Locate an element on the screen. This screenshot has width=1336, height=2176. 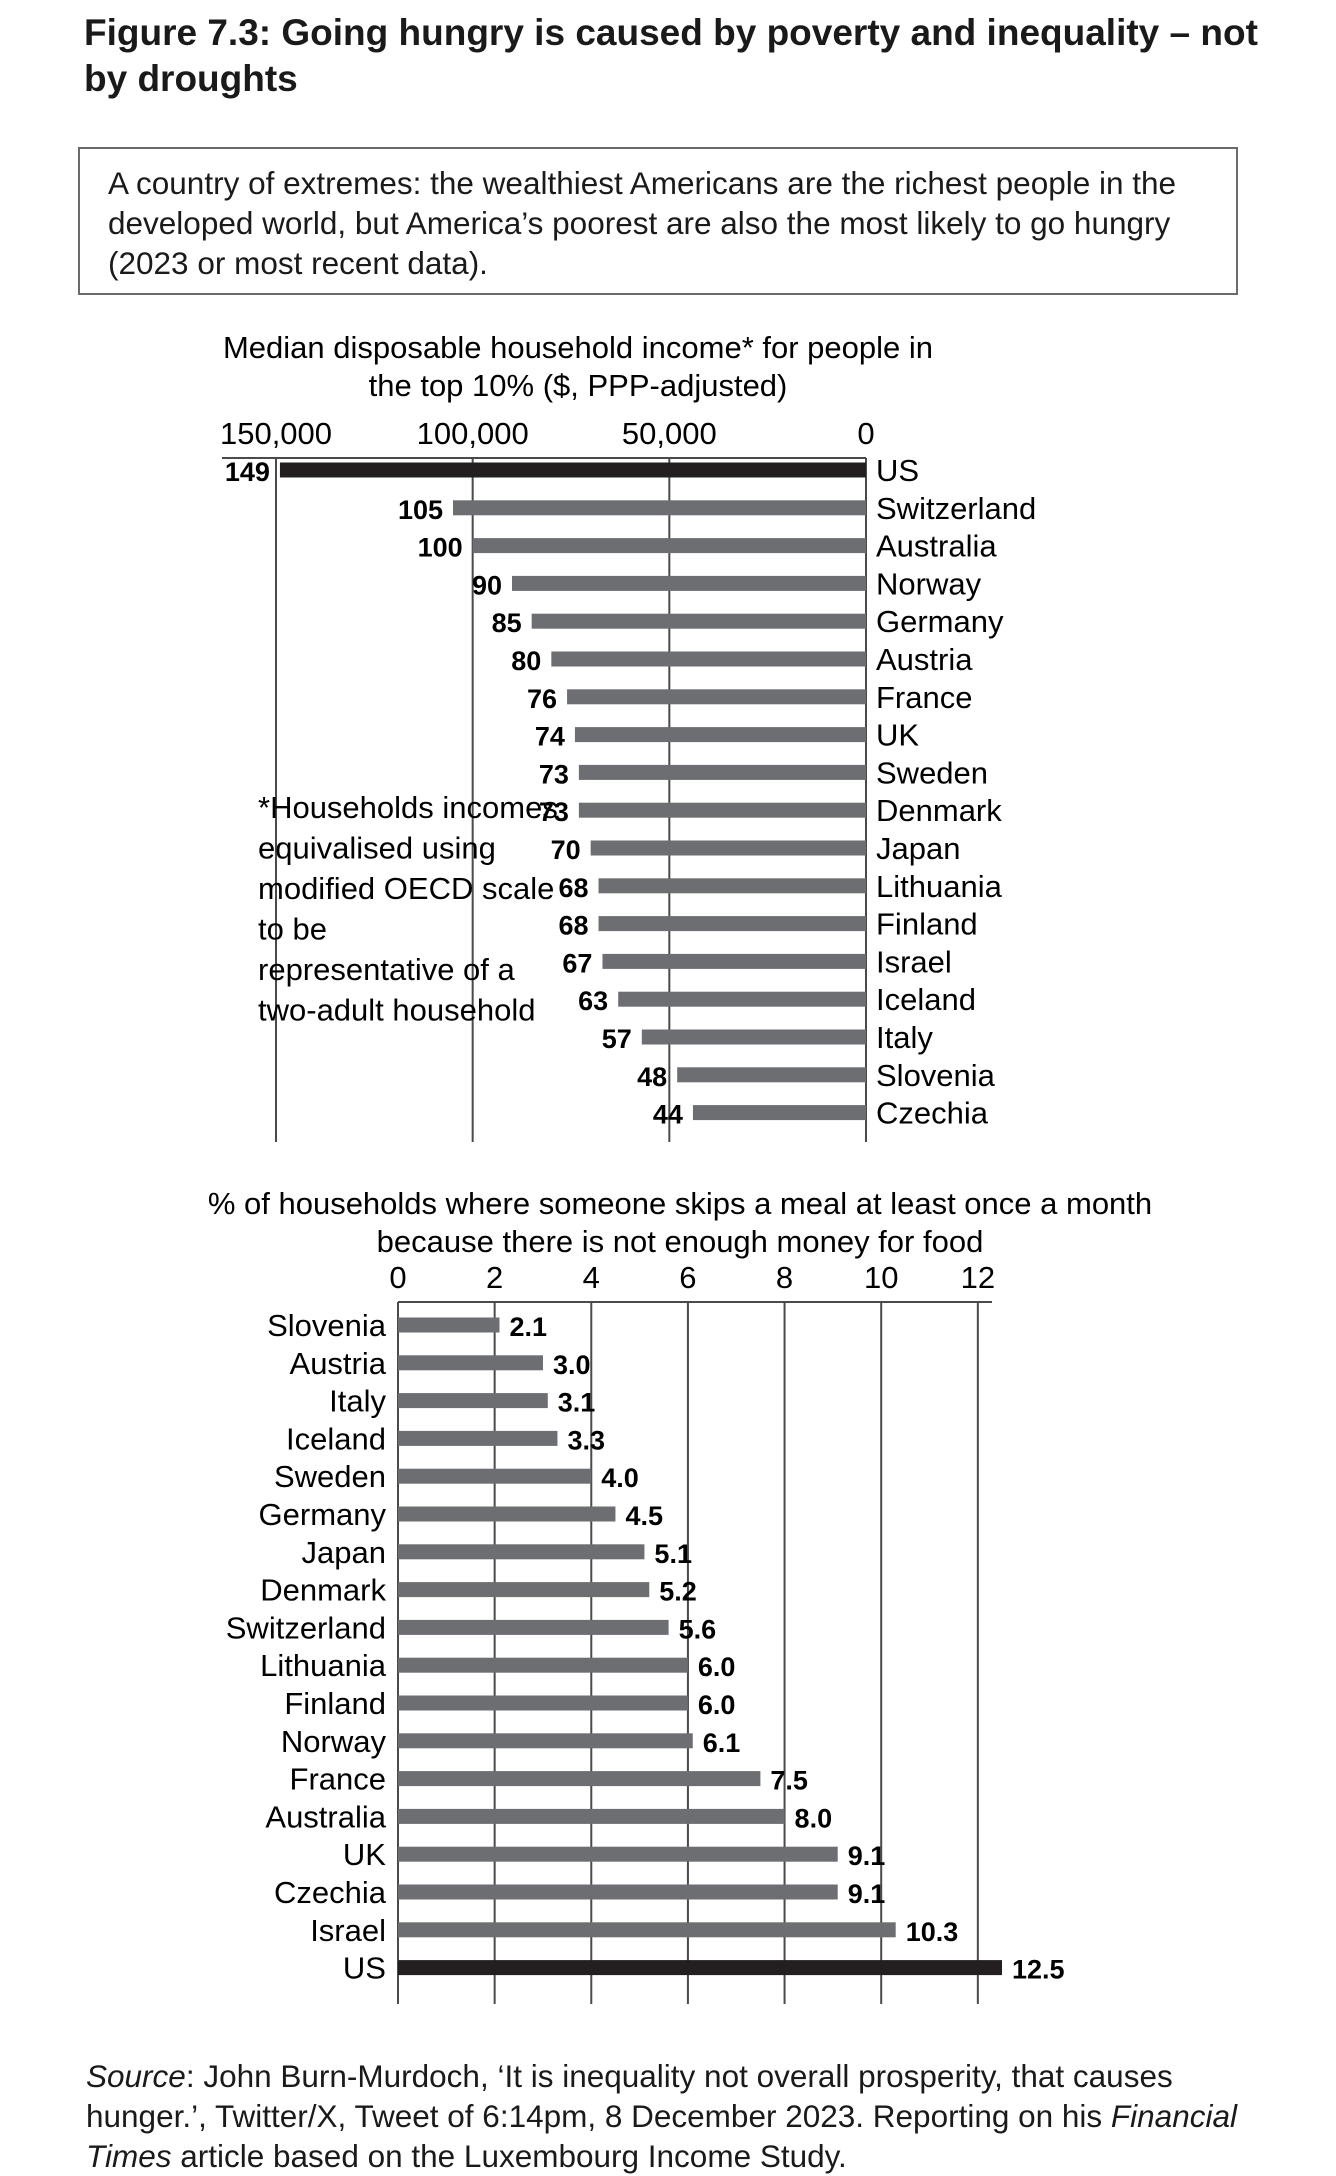
chart2-data-label: 2.1 is located at coordinates (528, 1327).